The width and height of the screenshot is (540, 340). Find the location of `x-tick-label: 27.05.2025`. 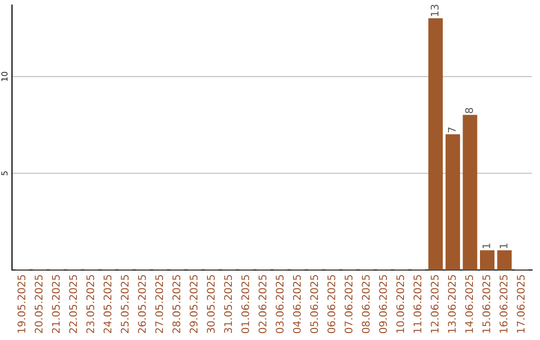

x-tick-label: 27.05.2025 is located at coordinates (159, 304).